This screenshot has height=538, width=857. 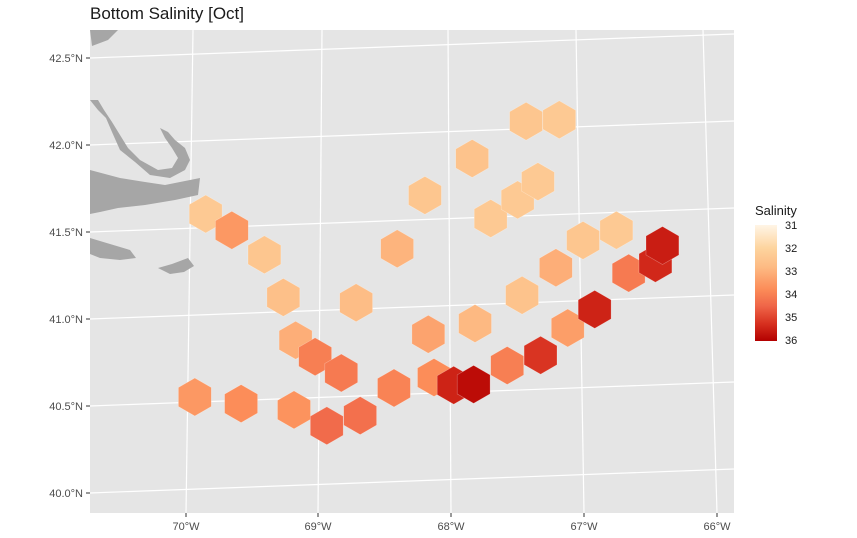 I want to click on marthas-vineyard, so click(x=113, y=249).